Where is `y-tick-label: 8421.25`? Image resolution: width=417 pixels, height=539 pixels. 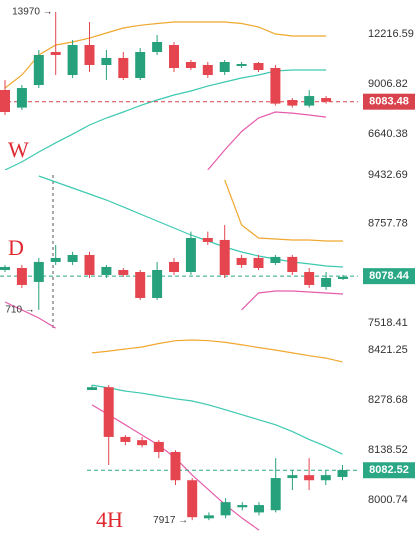
y-tick-label: 8421.25 is located at coordinates (388, 350).